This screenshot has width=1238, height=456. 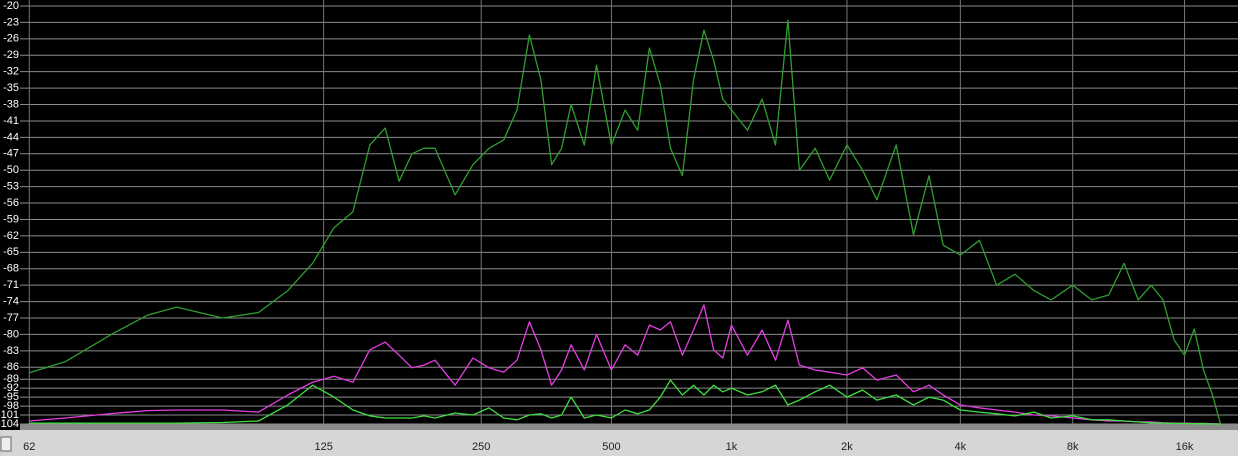 What do you see at coordinates (11, 269) in the screenshot?
I see `y-tick-label: -68` at bounding box center [11, 269].